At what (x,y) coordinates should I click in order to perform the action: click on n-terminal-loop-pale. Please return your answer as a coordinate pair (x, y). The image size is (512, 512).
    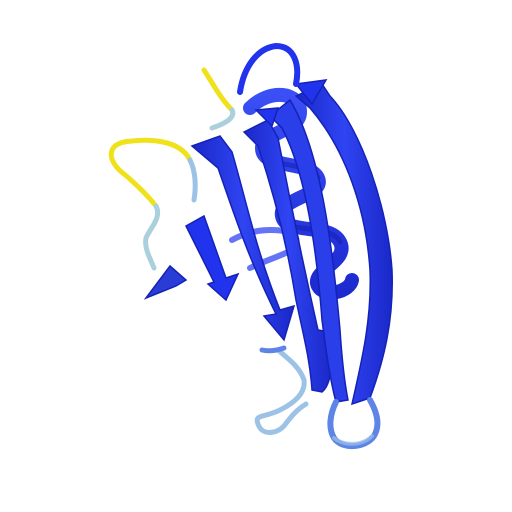
    Looking at the image, I should click on (222, 119).